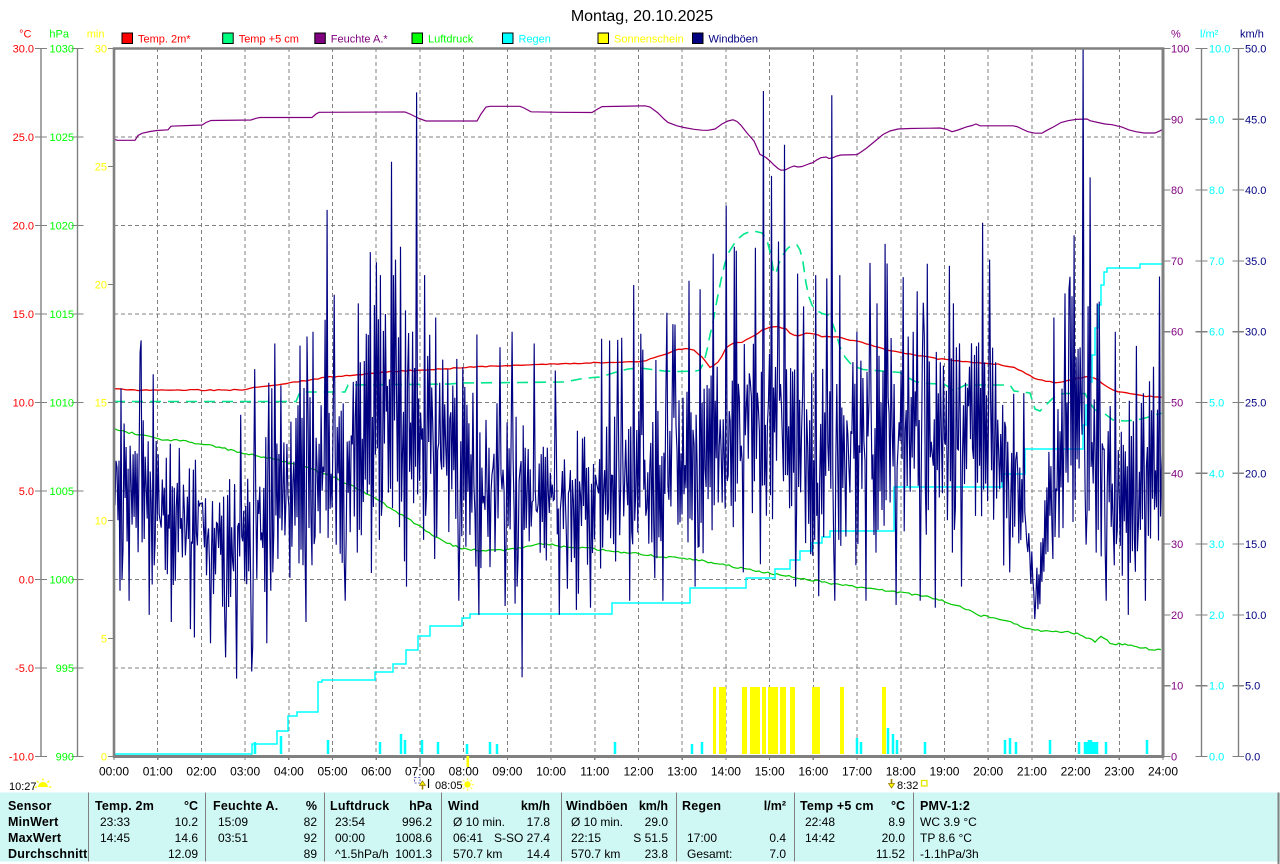 Image resolution: width=1280 pixels, height=864 pixels. What do you see at coordinates (1177, 404) in the screenshot?
I see `svg-text: 50` at bounding box center [1177, 404].